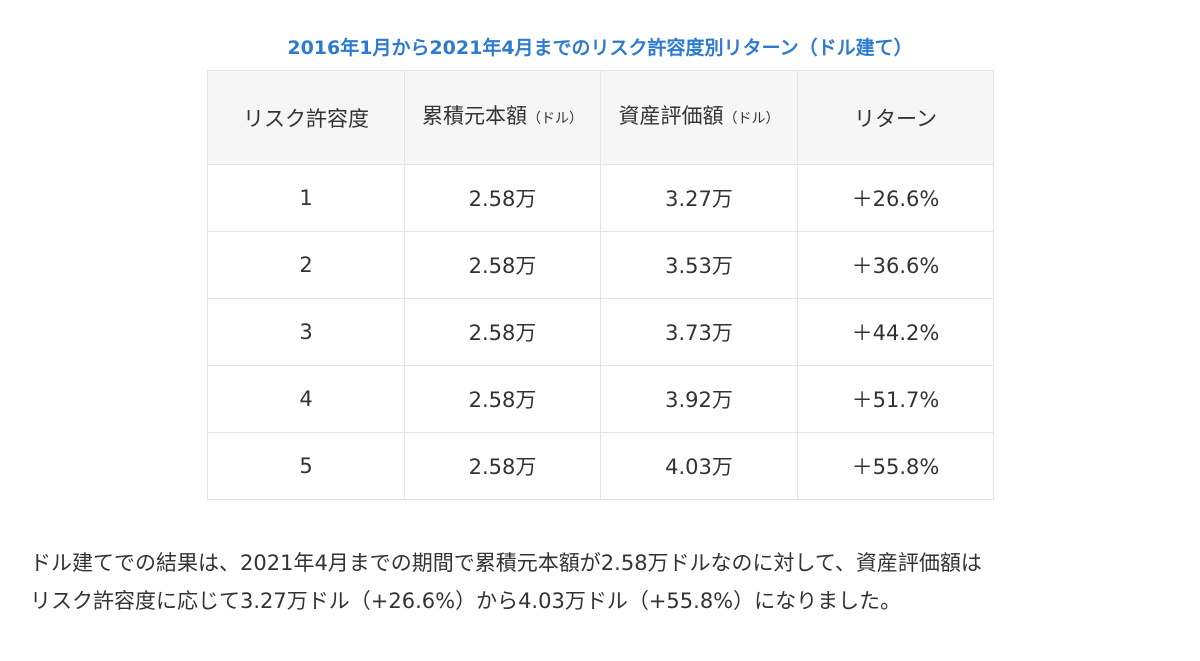 The width and height of the screenshot is (1200, 661). What do you see at coordinates (306, 198) in the screenshot?
I see `cell-risk: 1` at bounding box center [306, 198].